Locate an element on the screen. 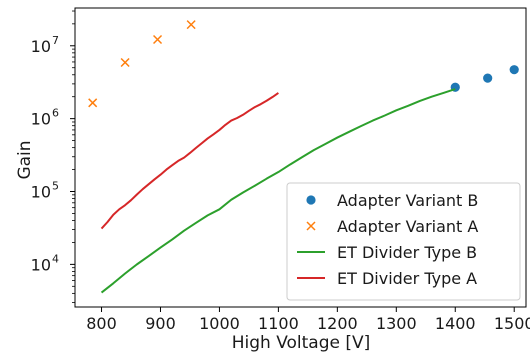 The height and width of the screenshot is (356, 530). x-tick-label: 1100 is located at coordinates (278, 323).